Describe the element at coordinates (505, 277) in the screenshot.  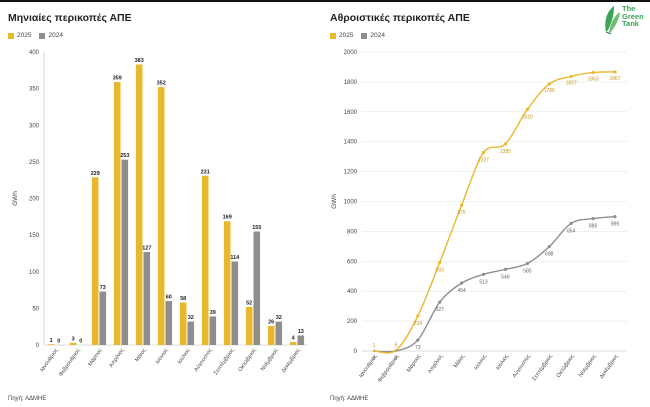
I see `point-value-label: 546` at that location.